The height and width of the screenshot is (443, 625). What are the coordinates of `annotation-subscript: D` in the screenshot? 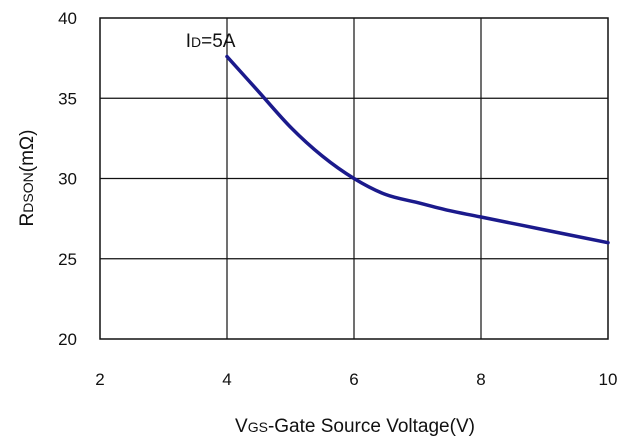 It's located at (196, 42).